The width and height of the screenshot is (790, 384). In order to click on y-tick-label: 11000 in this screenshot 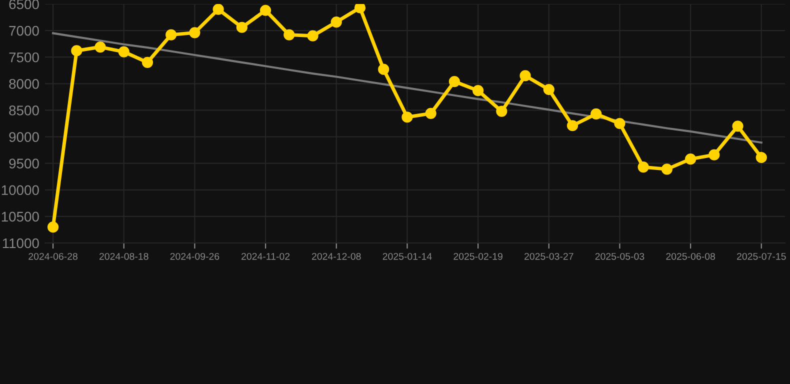, I will do `click(20, 243)`.